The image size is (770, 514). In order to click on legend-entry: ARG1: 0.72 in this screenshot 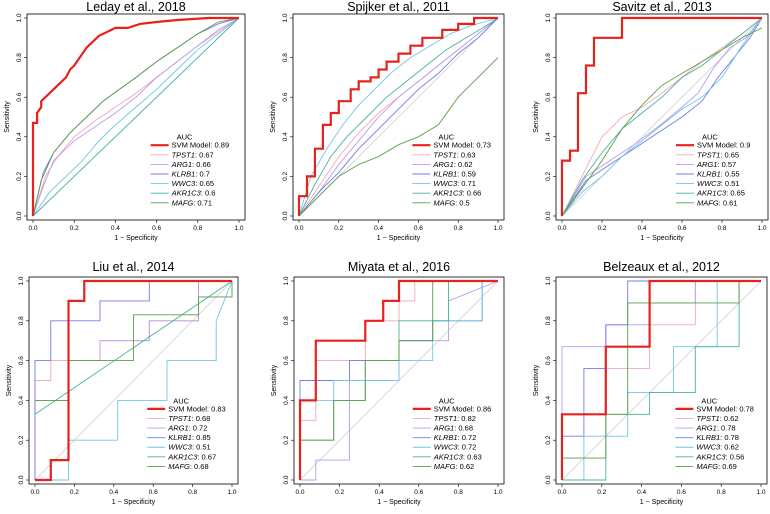, I will do `click(187, 428)`.